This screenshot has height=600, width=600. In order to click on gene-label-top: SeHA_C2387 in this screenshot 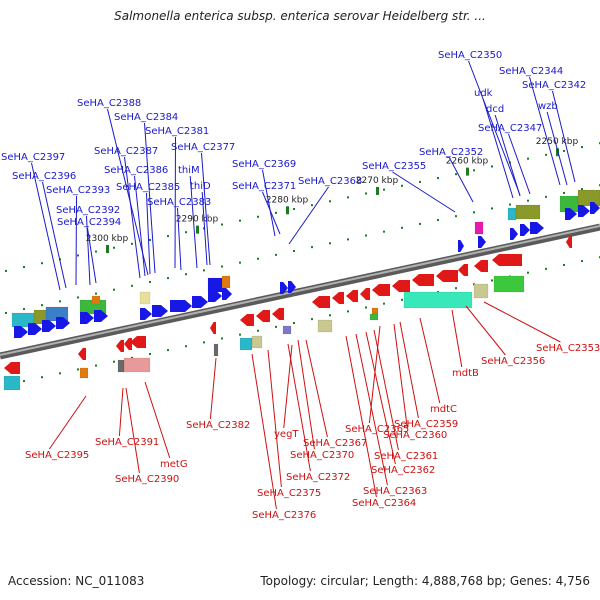, I will do `click(126, 151)`.